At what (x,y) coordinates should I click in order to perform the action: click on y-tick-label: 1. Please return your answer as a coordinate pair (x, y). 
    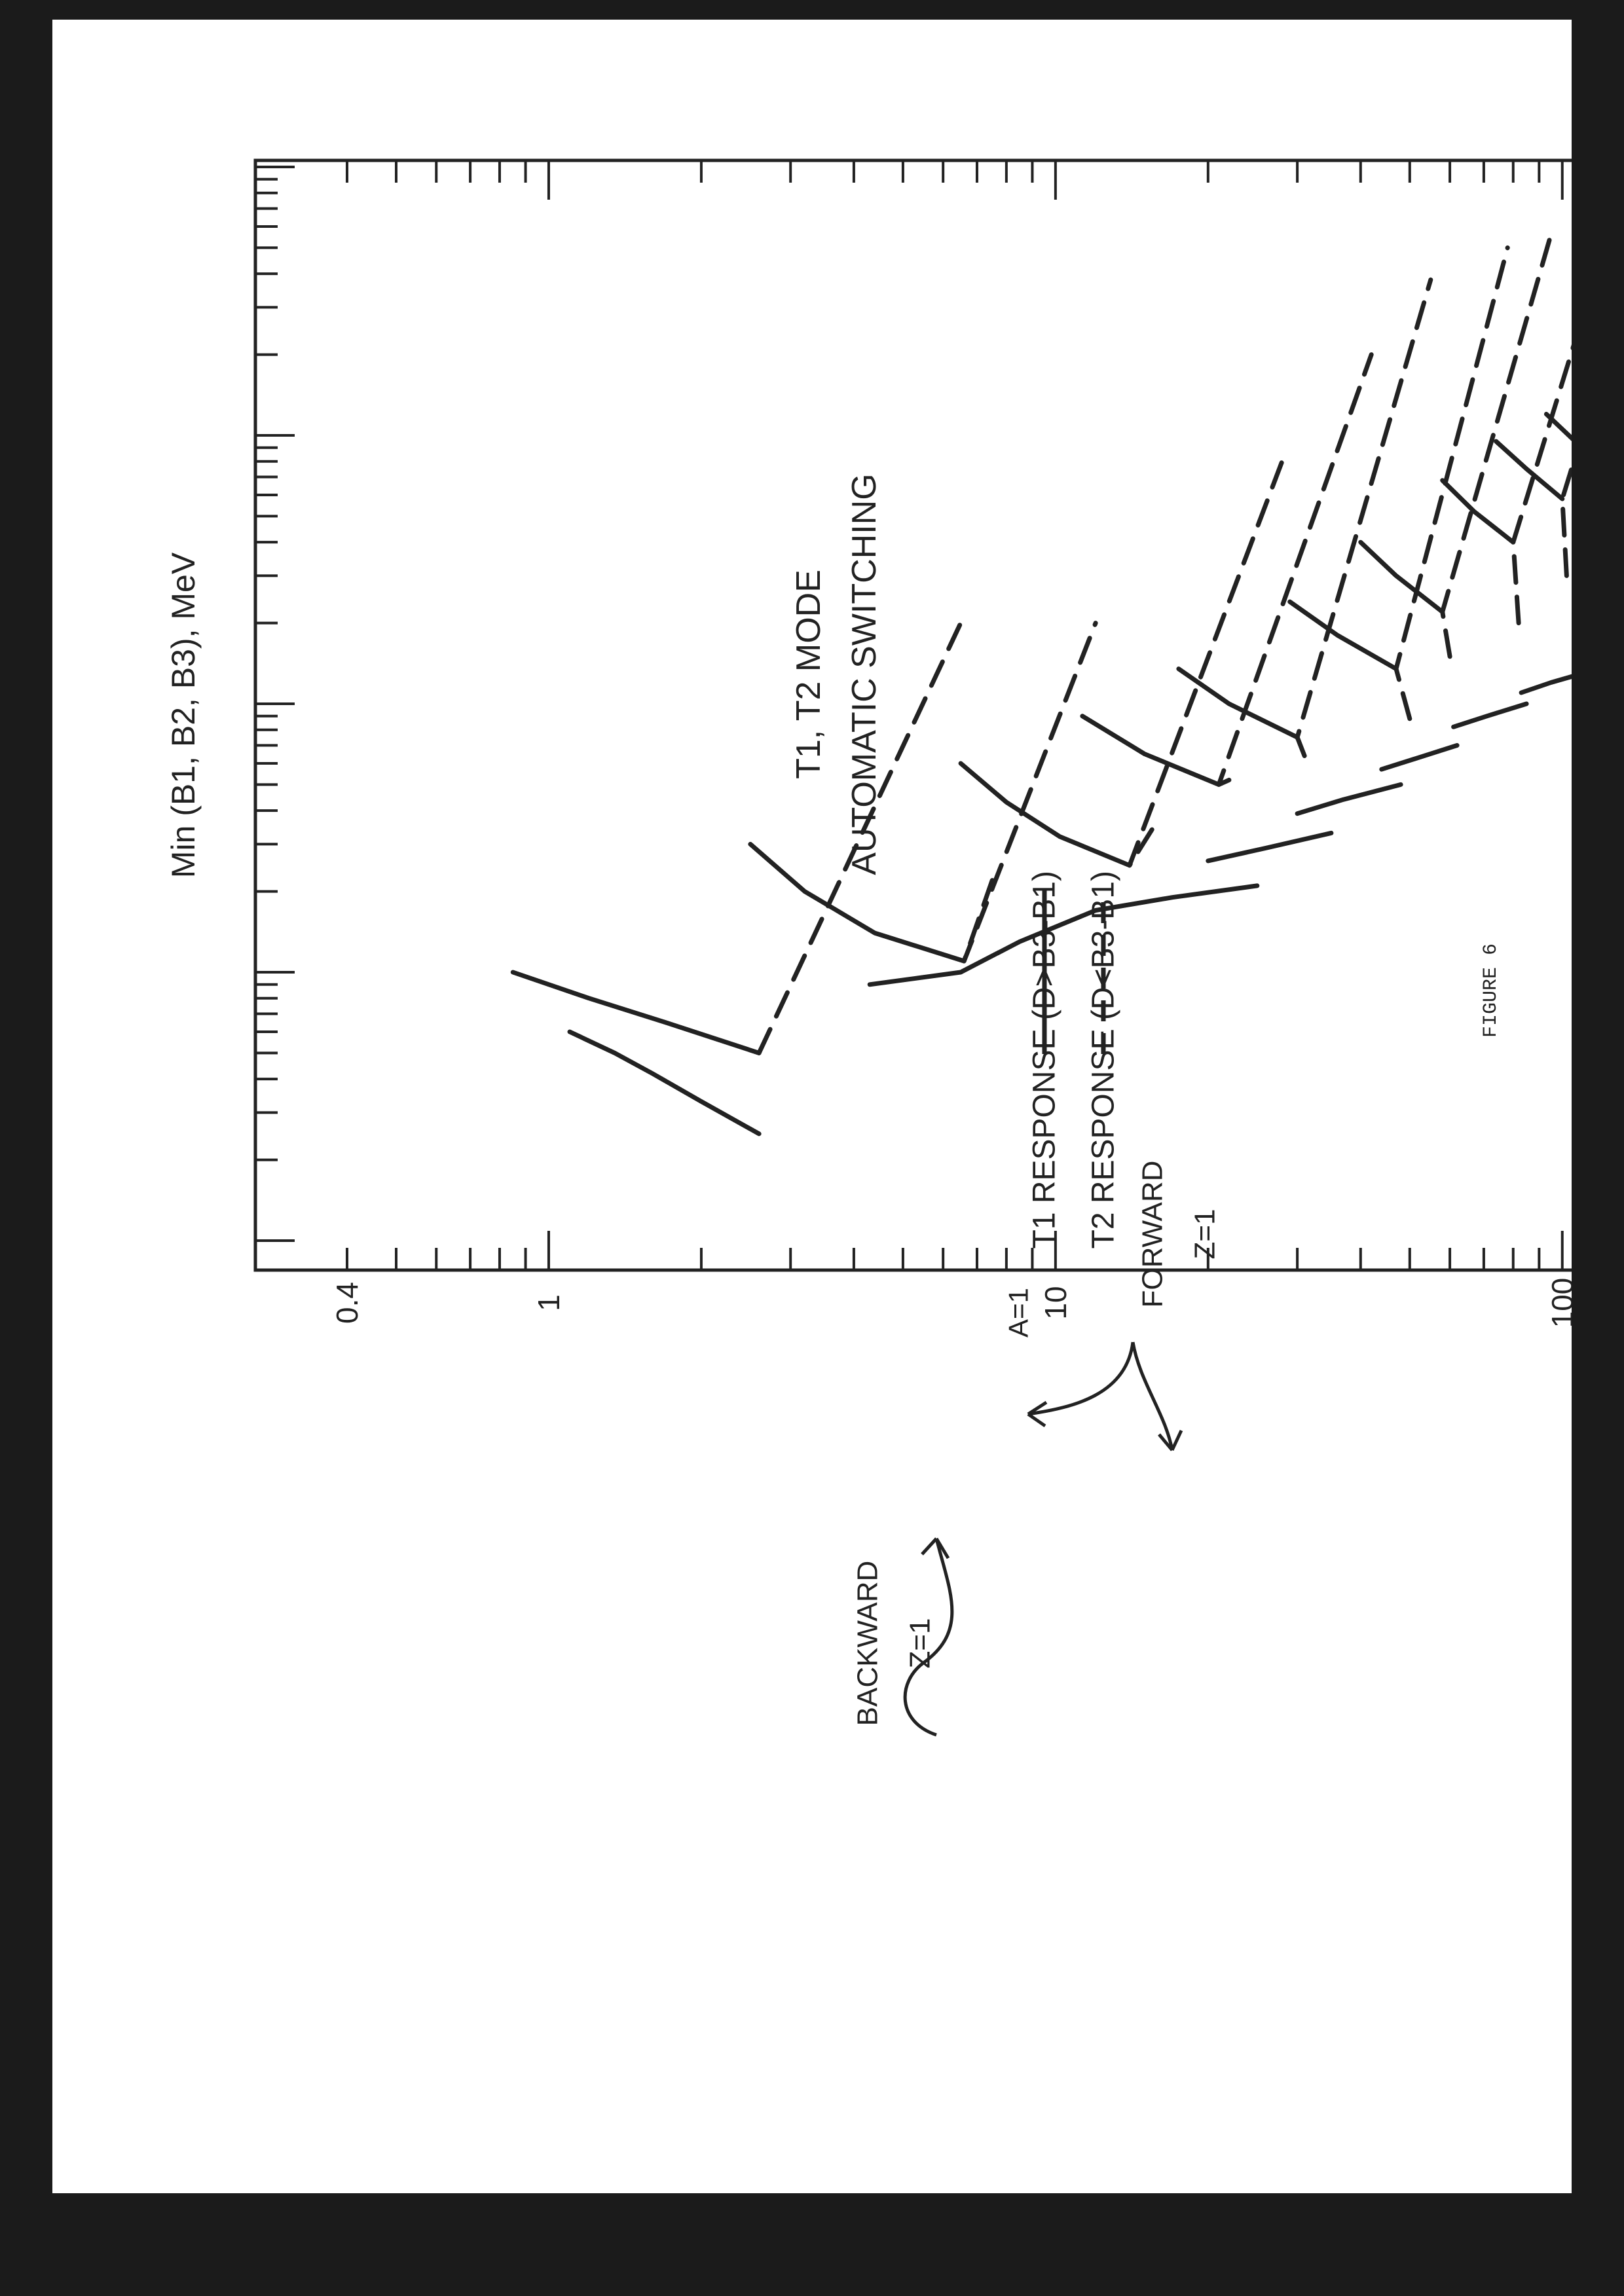
    Looking at the image, I should click on (549, 1302).